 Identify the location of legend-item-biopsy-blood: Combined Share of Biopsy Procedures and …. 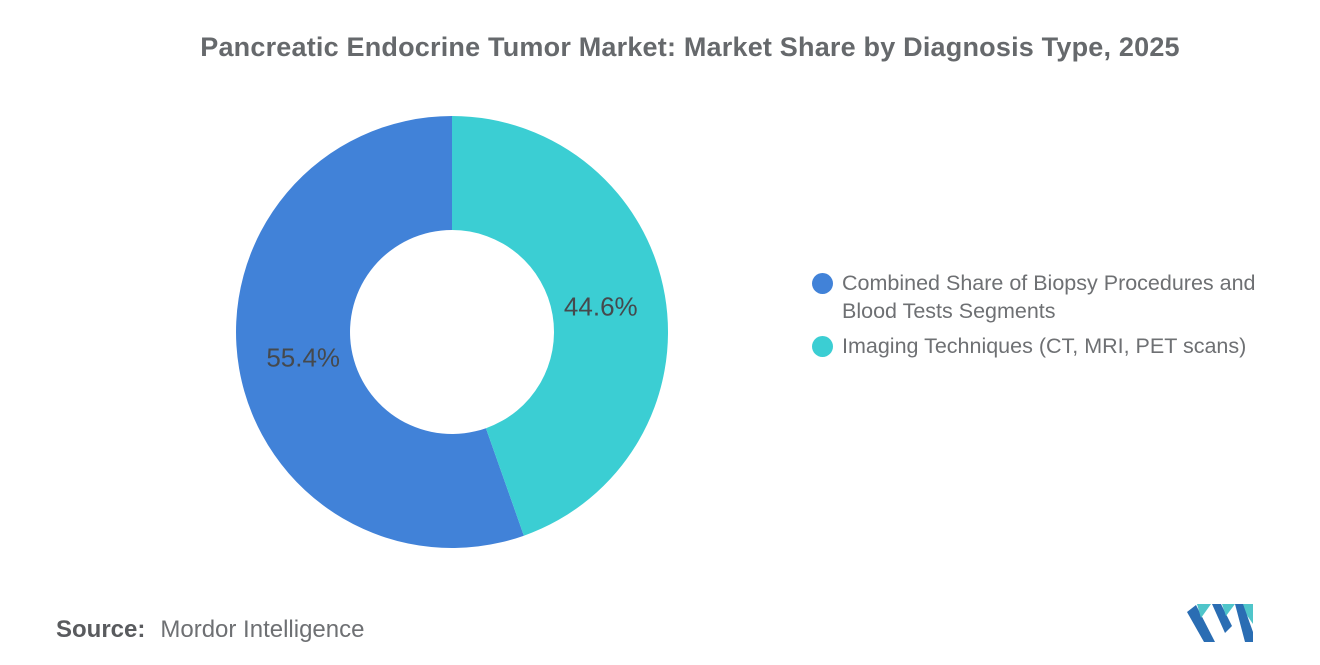
(1048, 297).